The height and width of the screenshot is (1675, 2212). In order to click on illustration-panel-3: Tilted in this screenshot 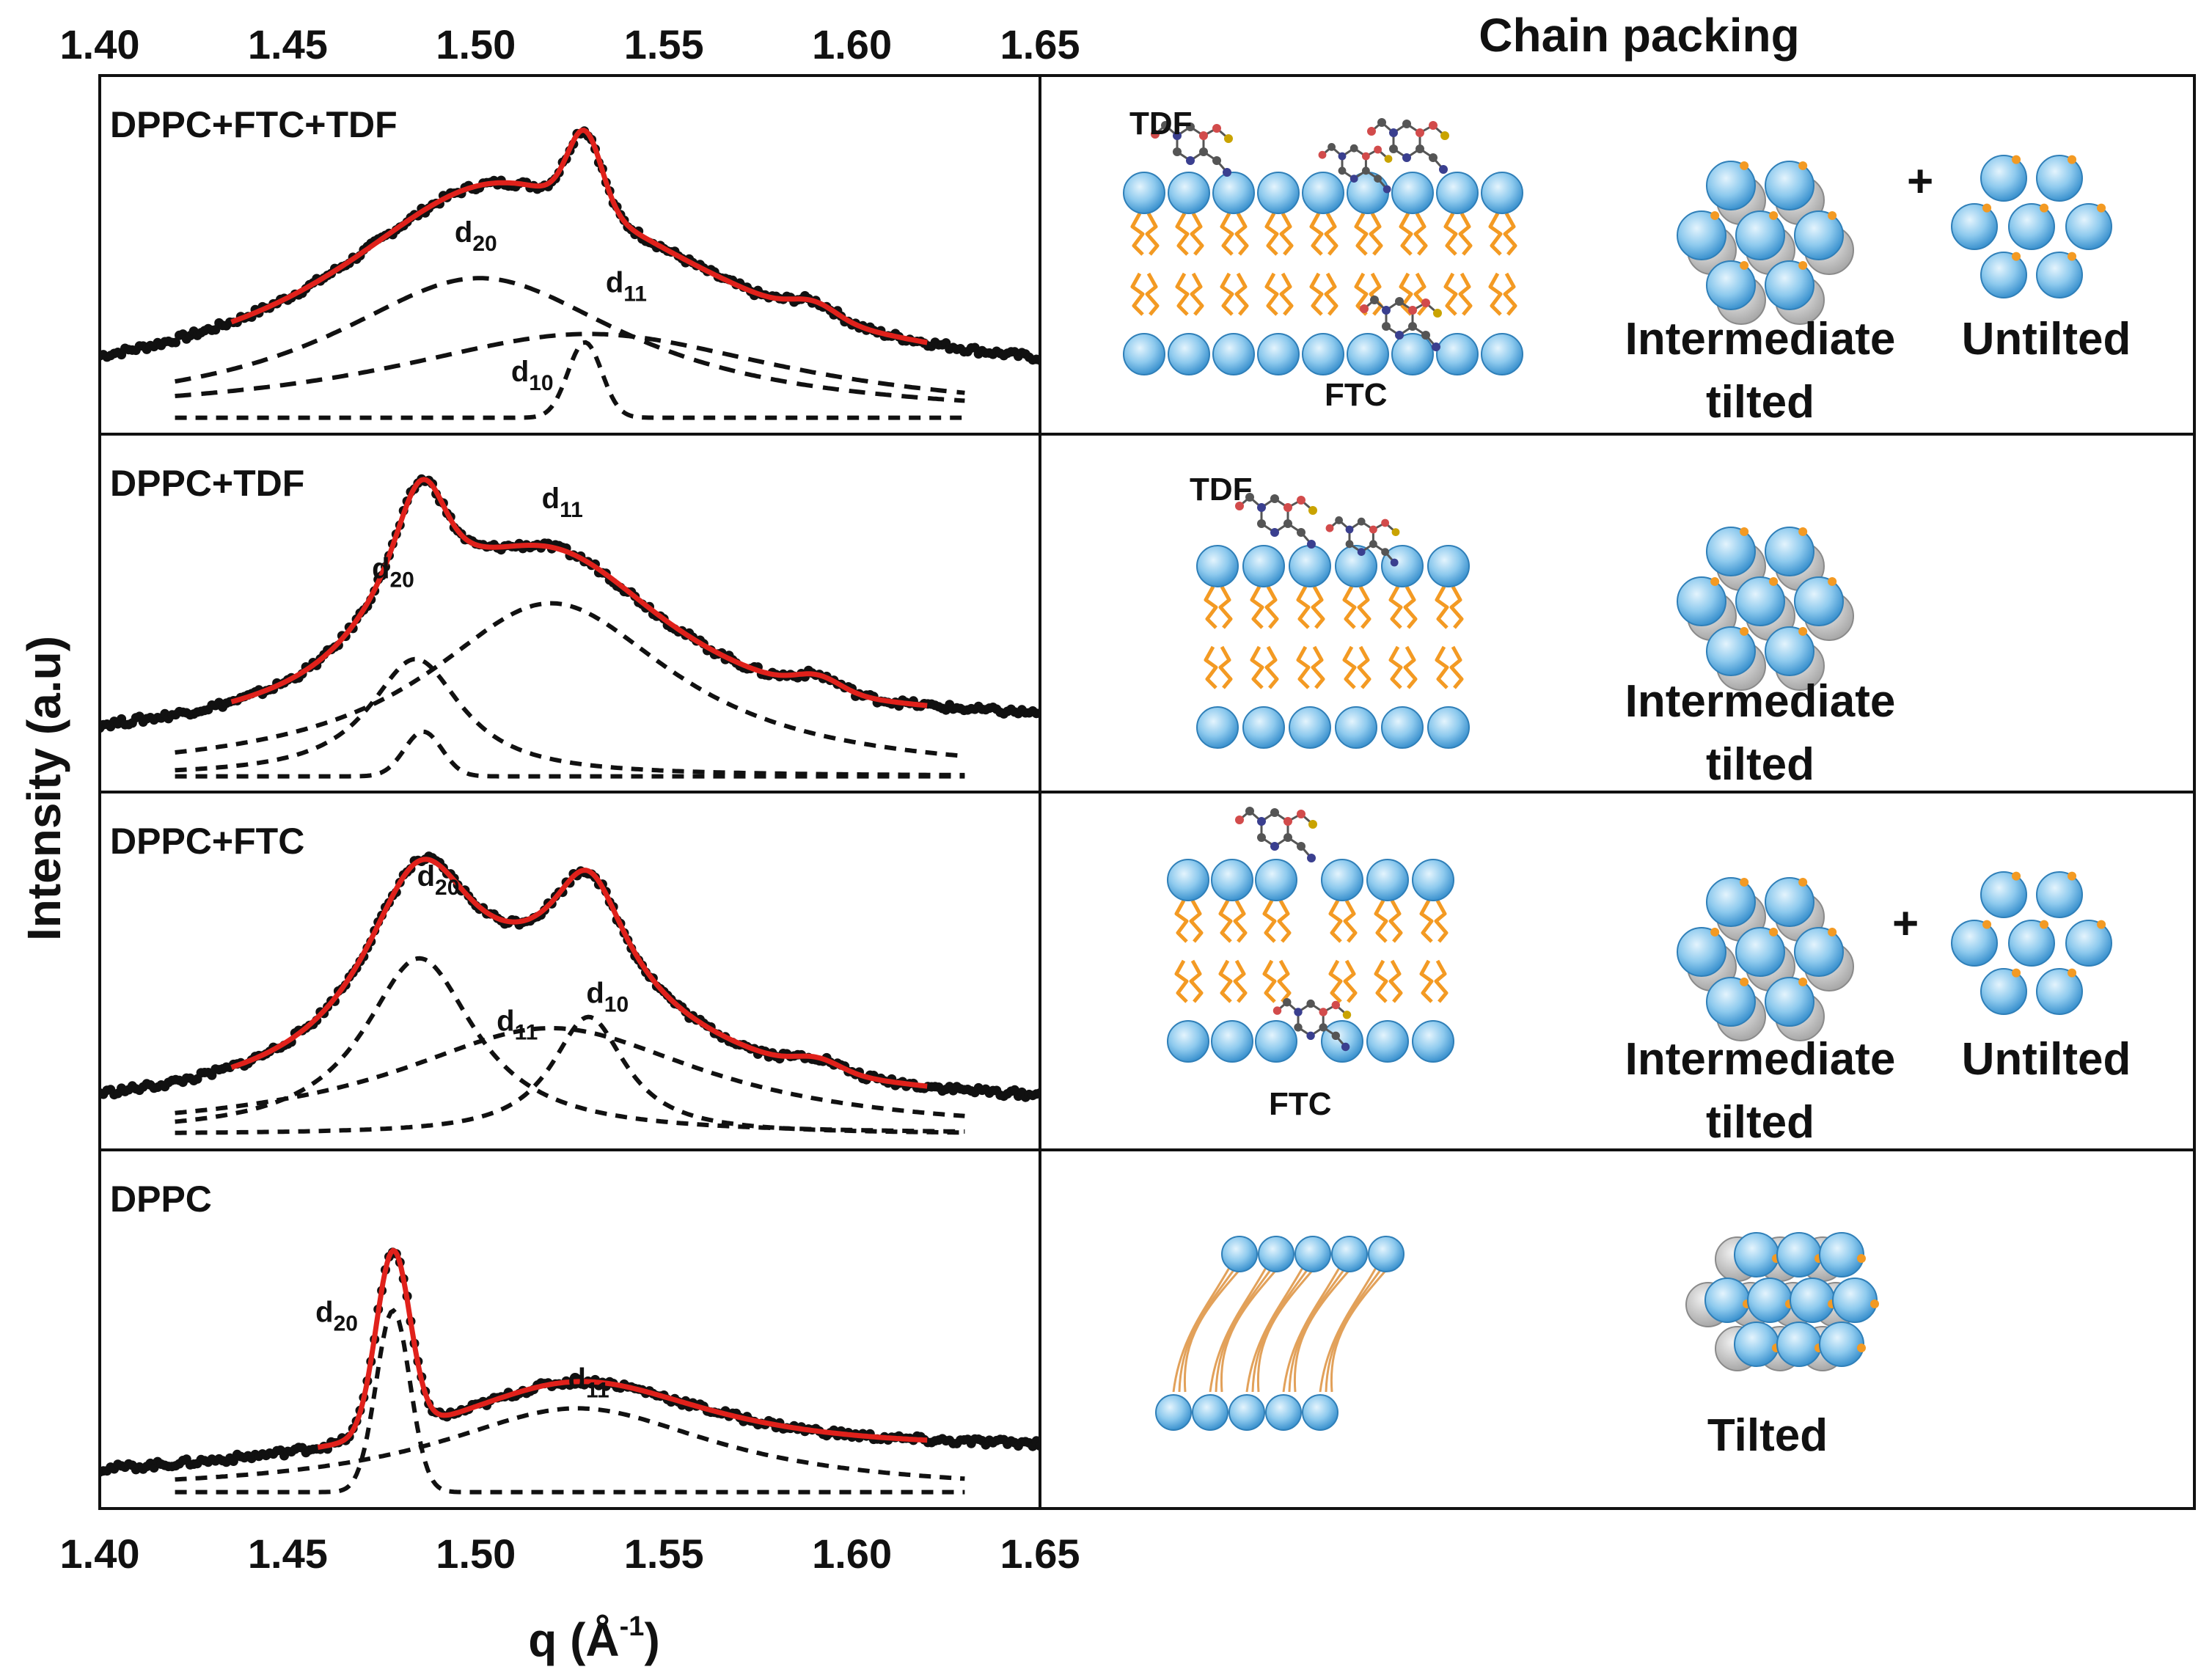, I will do `click(1517, 1346)`.